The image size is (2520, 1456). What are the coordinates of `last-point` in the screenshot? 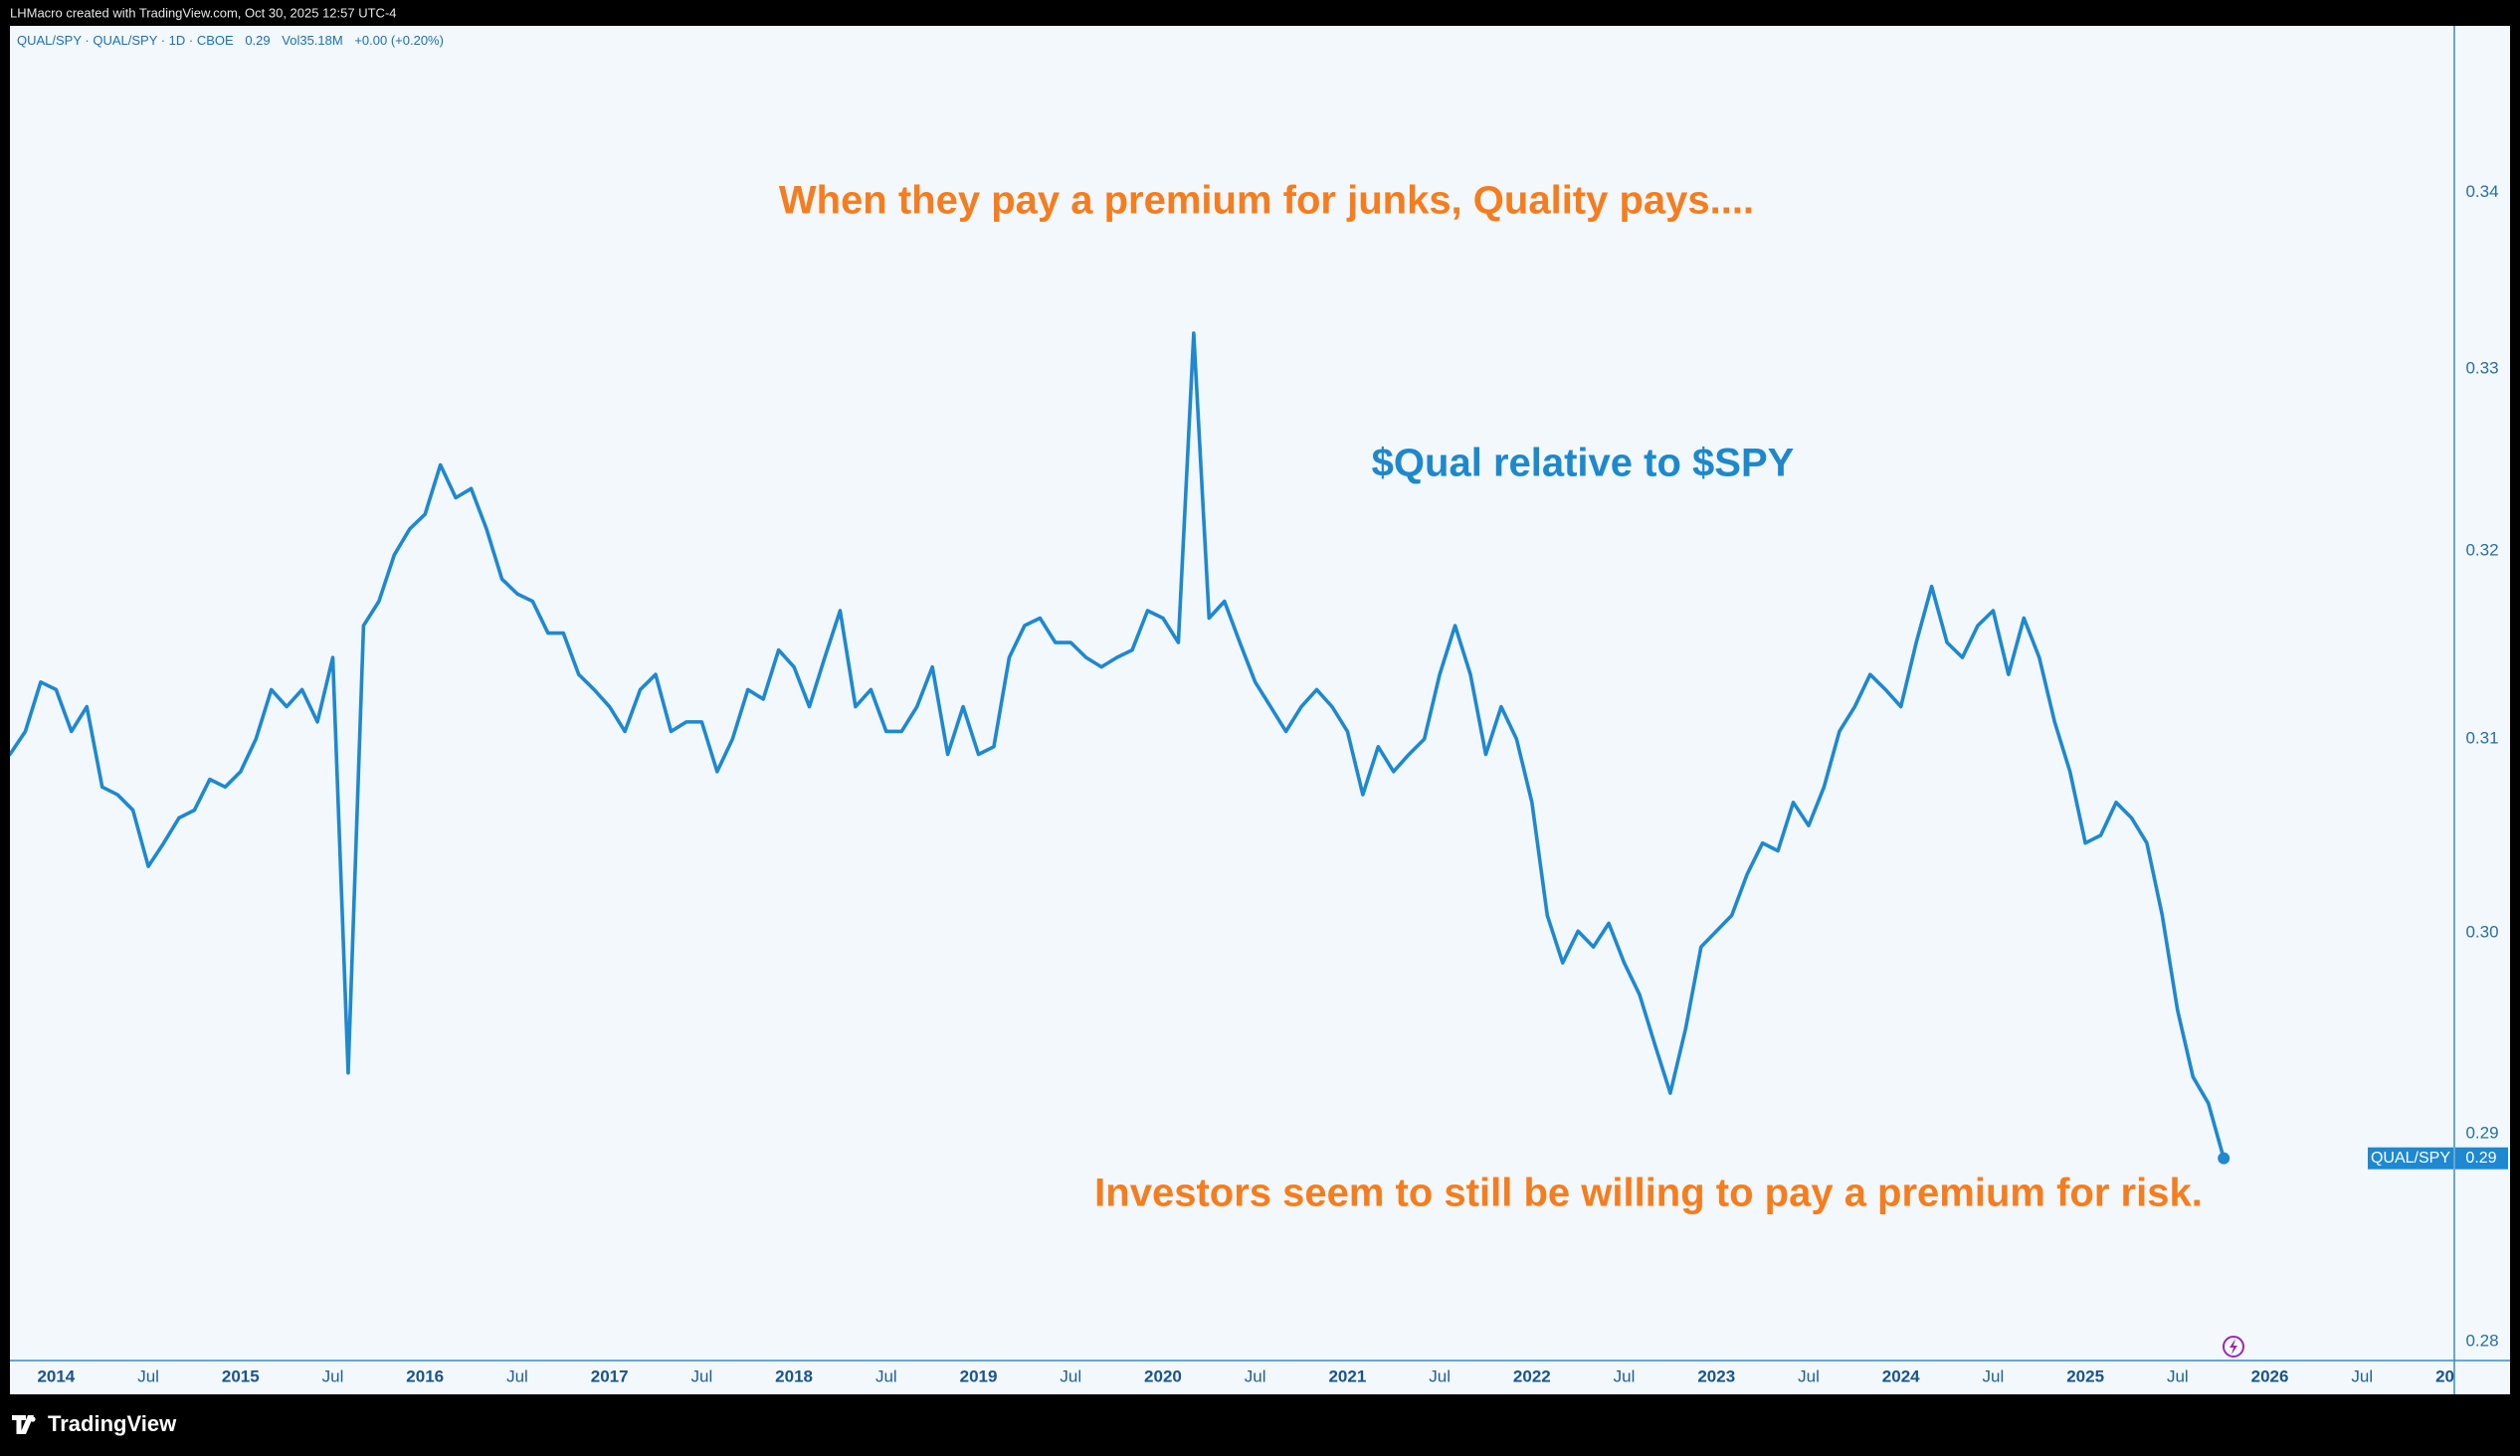 It's located at (2224, 1158).